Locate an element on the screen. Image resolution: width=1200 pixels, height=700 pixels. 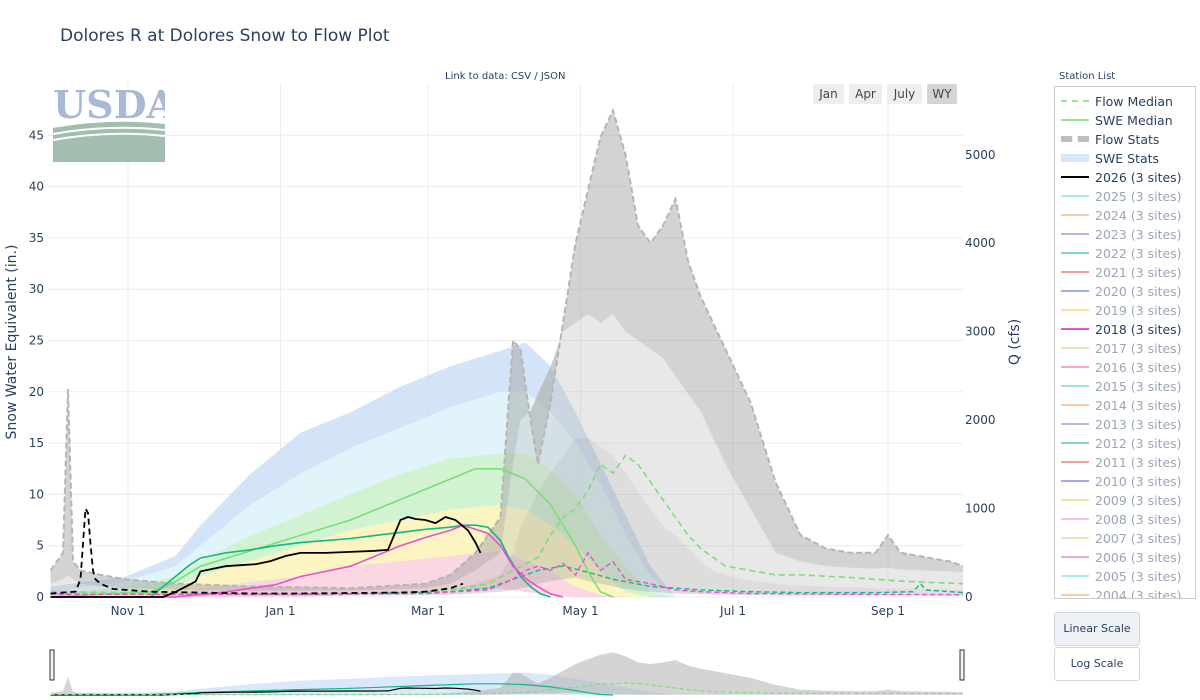
y2-tick-label: 1000 is located at coordinates (980, 509).